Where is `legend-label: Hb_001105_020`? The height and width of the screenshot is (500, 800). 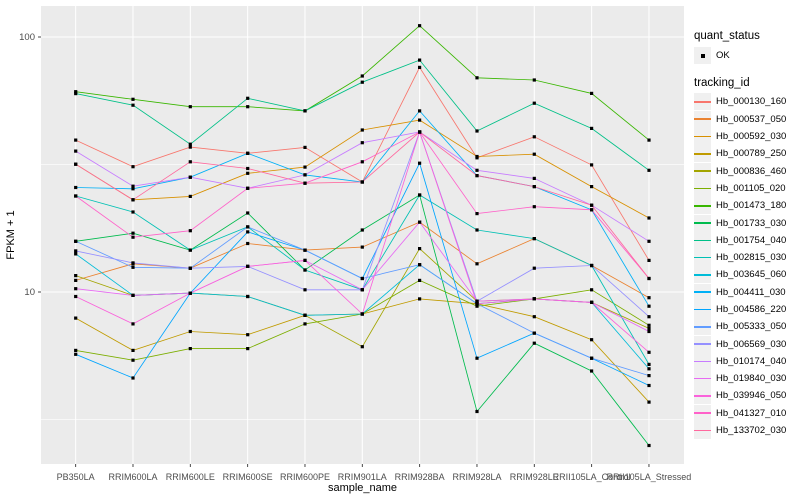
legend-label: Hb_001105_020 is located at coordinates (751, 188).